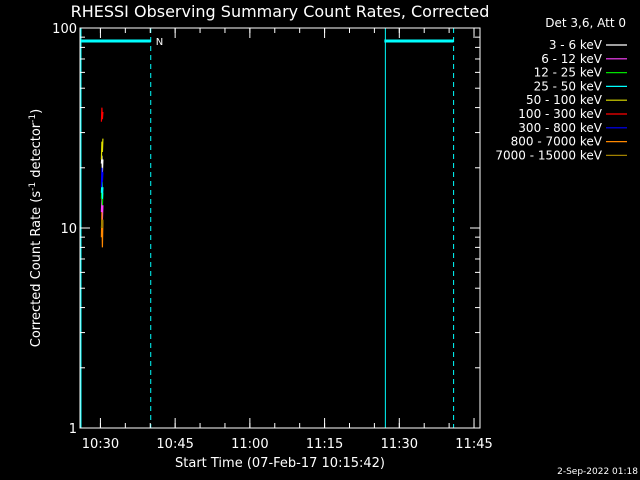 This screenshot has height=480, width=640. I want to click on data-series, so click(102, 177).